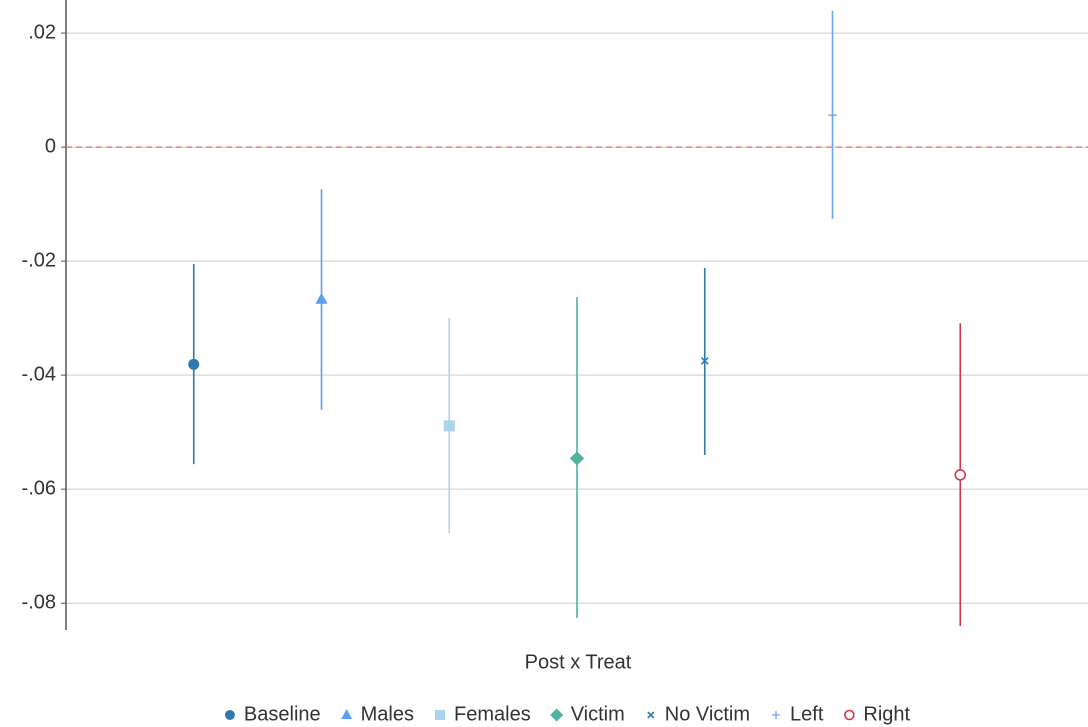  What do you see at coordinates (42, 32) in the screenshot?
I see `y-tick-label: .02` at bounding box center [42, 32].